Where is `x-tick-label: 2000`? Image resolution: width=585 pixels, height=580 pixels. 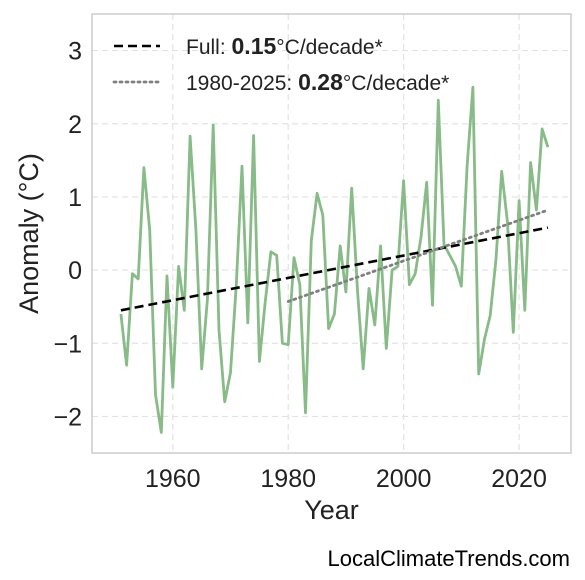
x-tick-label: 2000 is located at coordinates (404, 479).